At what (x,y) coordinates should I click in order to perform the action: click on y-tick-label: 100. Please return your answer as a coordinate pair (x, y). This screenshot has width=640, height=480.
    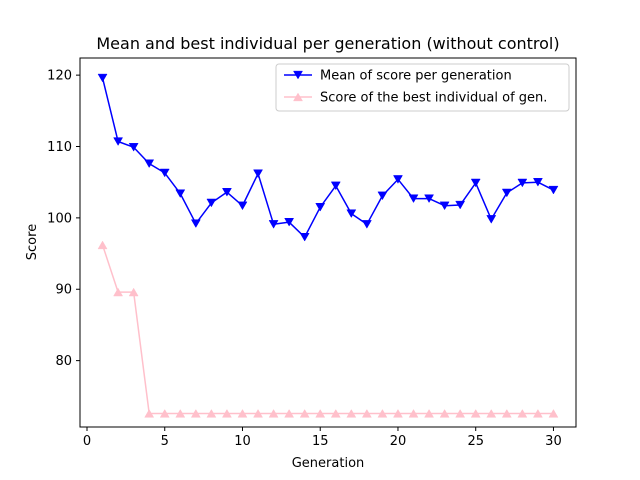
    Looking at the image, I should click on (59, 218).